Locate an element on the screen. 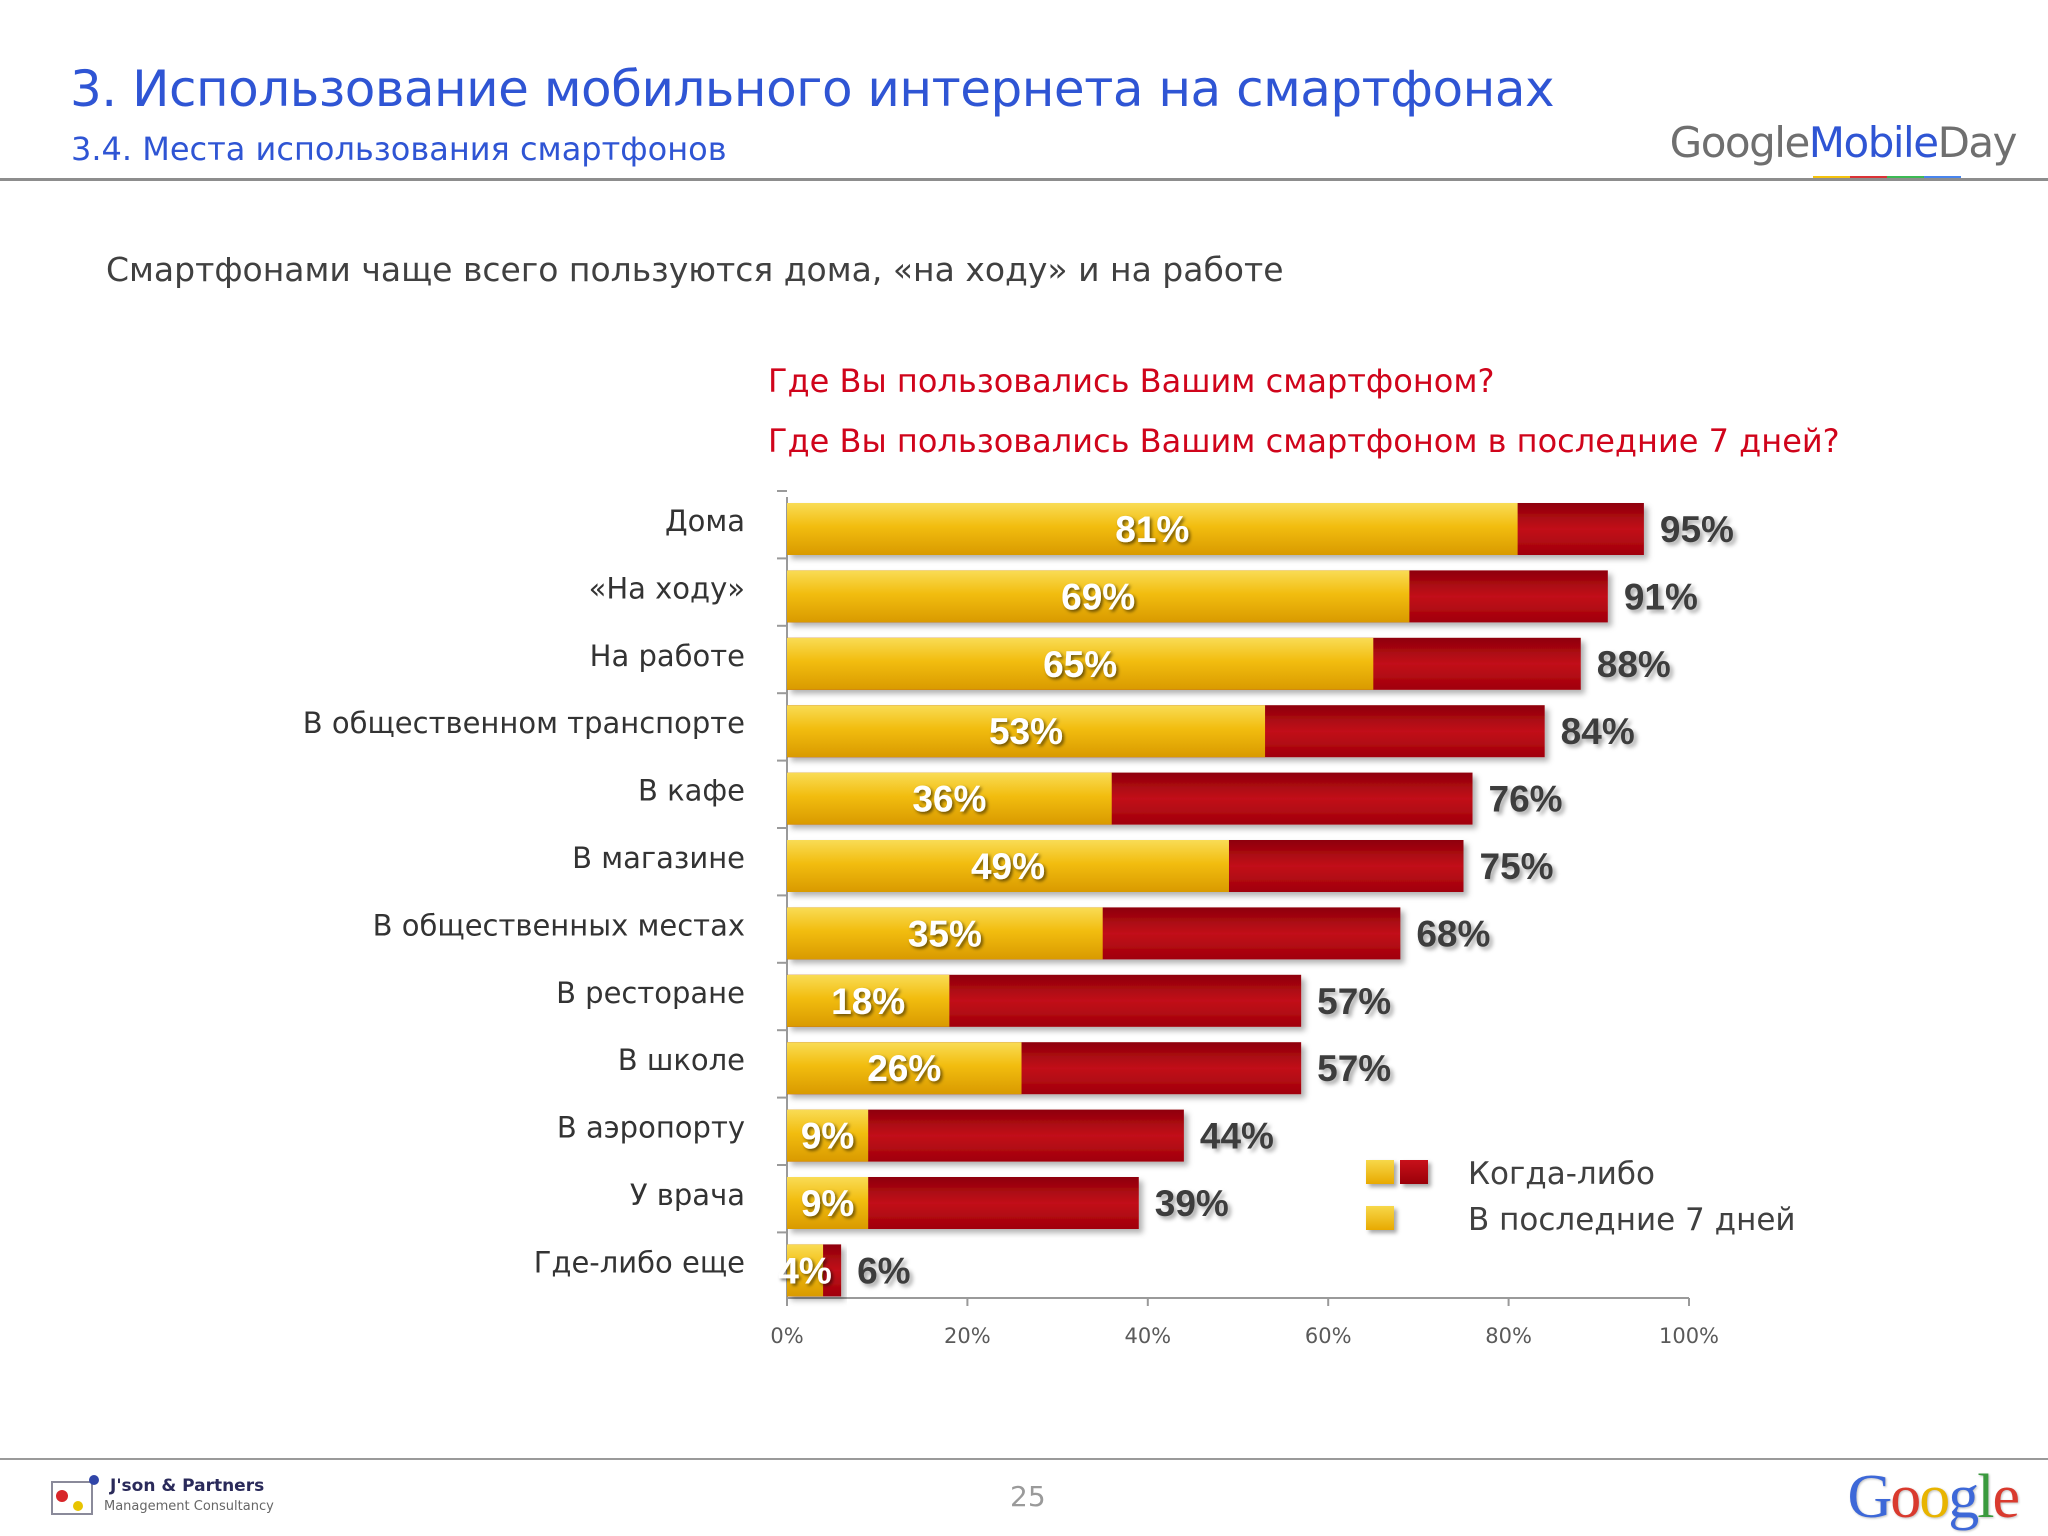 This screenshot has width=2048, height=1536. category-label: Дома is located at coordinates (705, 521).